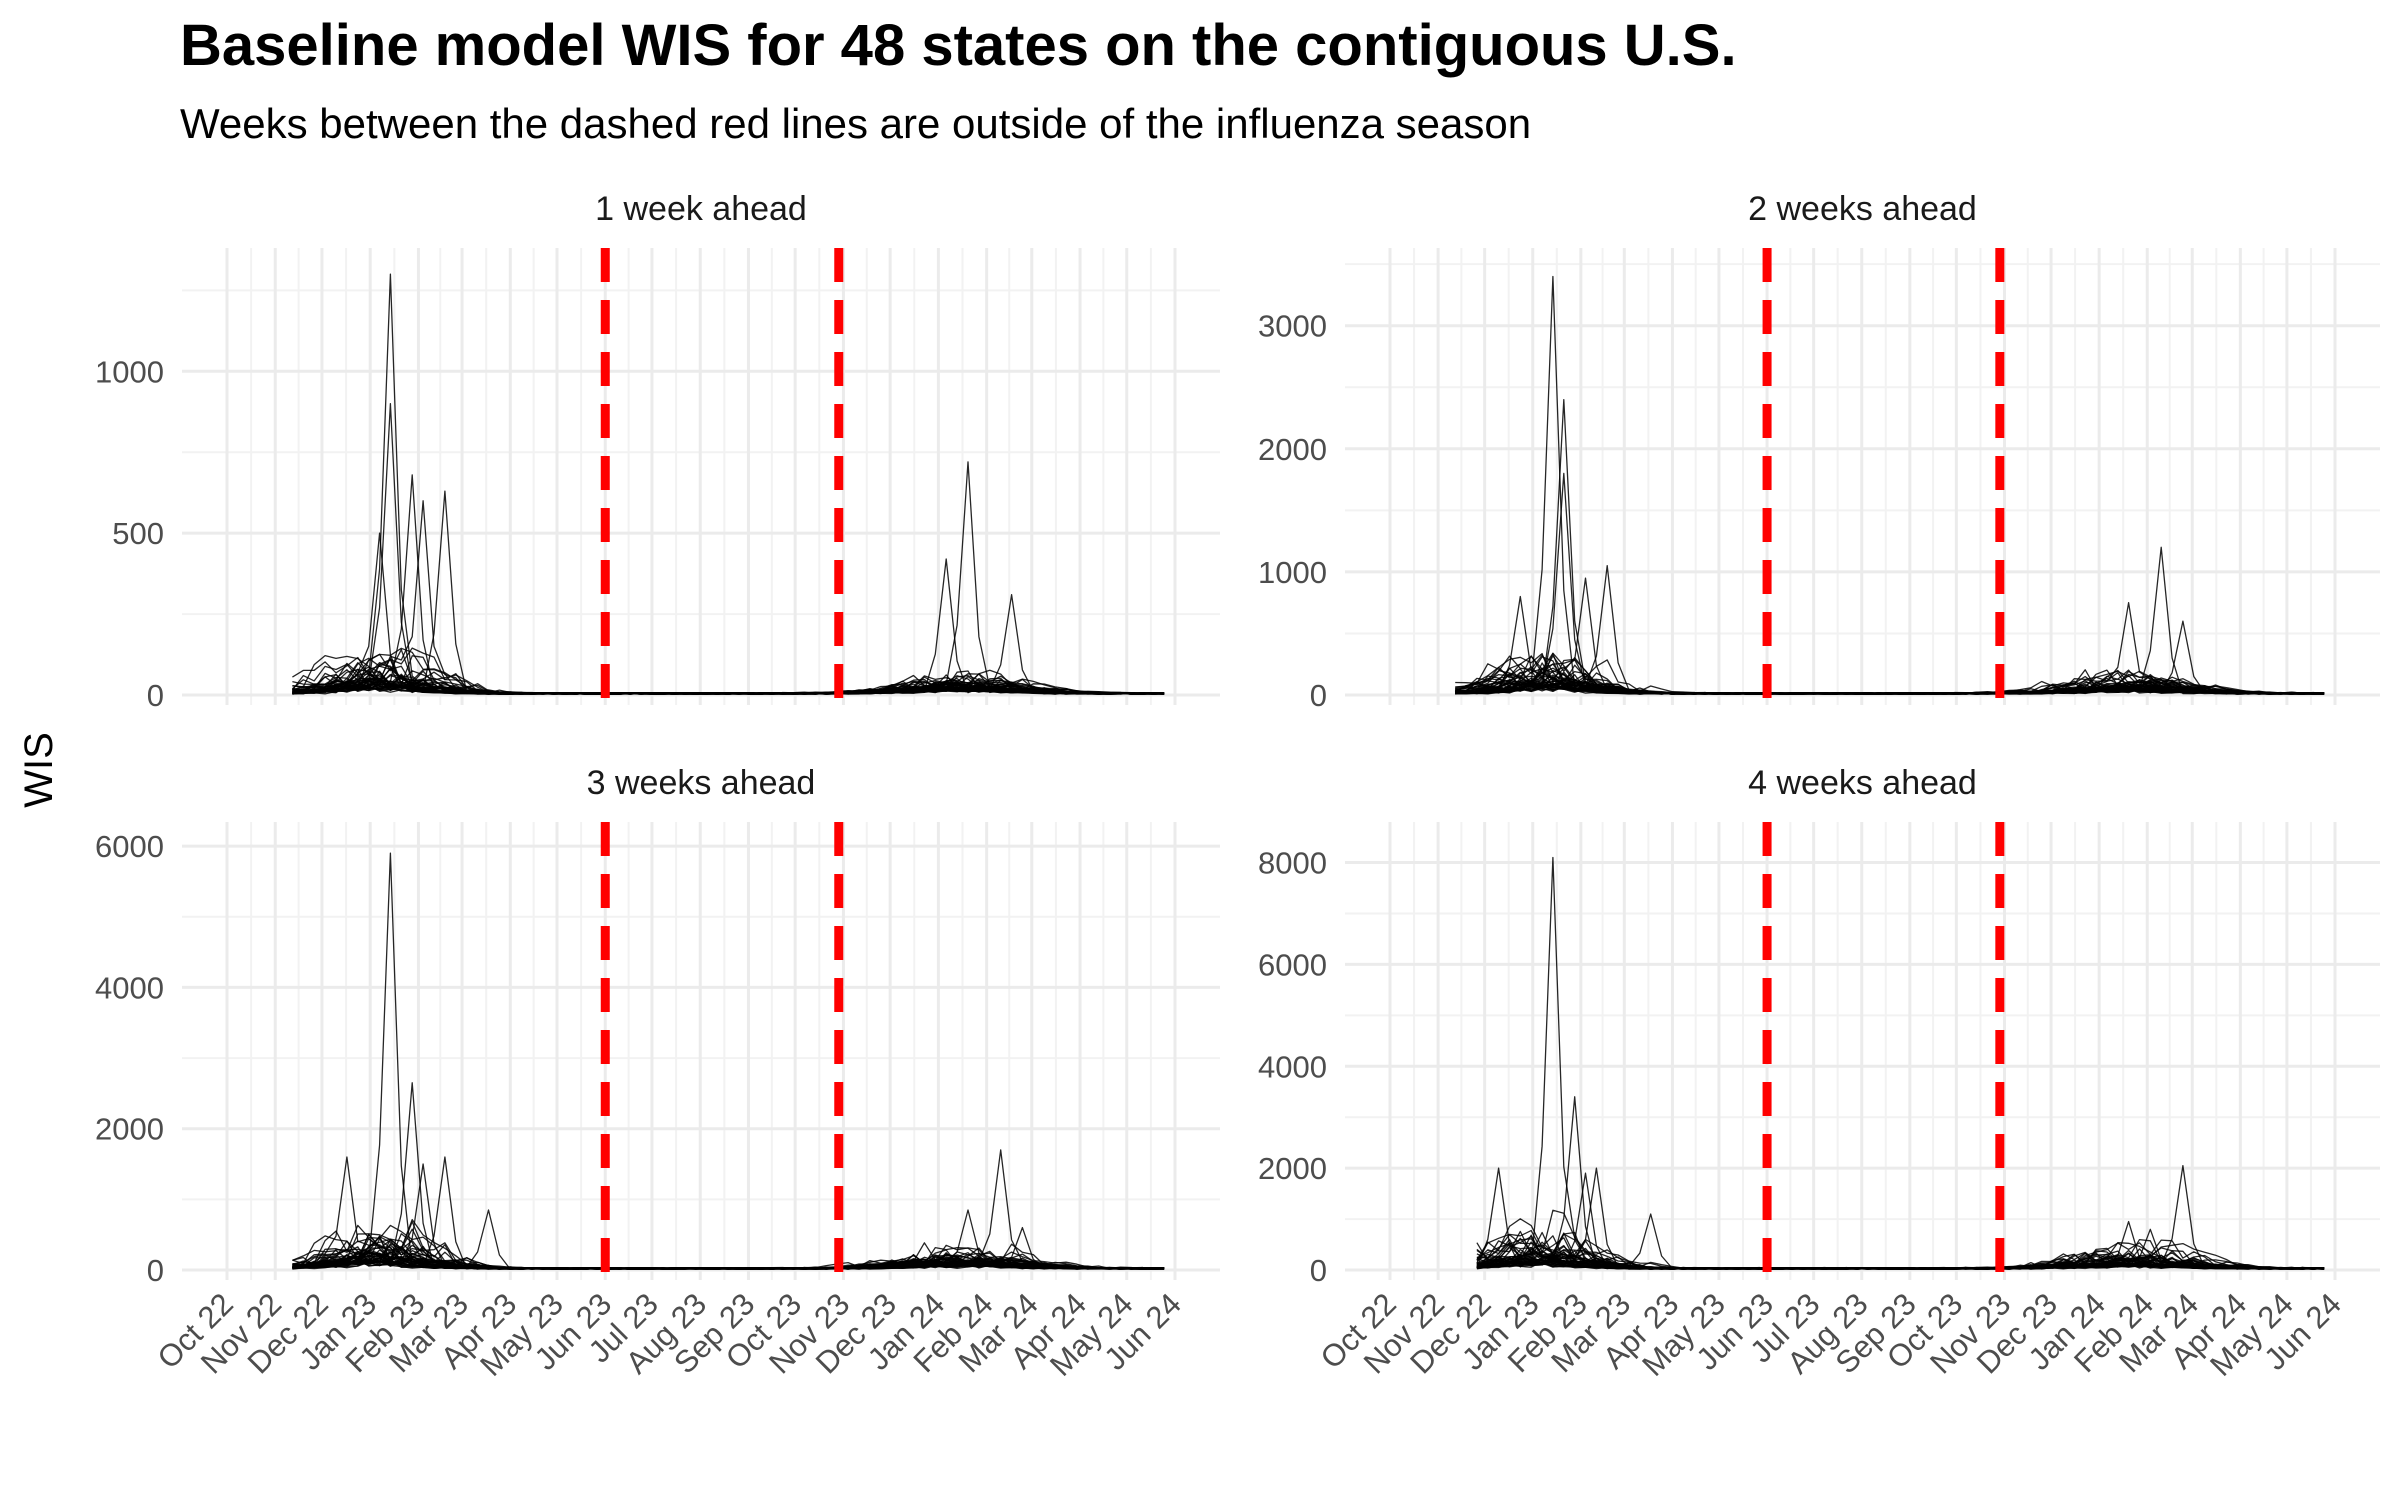 Image resolution: width=2400 pixels, height=1500 pixels. What do you see at coordinates (701, 209) in the screenshot?
I see `panel-label: 1 week ahead` at bounding box center [701, 209].